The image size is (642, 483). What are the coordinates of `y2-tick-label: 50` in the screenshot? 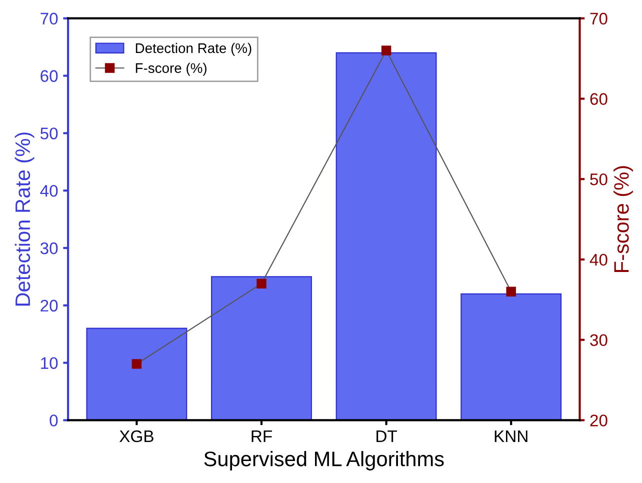 It's located at (599, 179).